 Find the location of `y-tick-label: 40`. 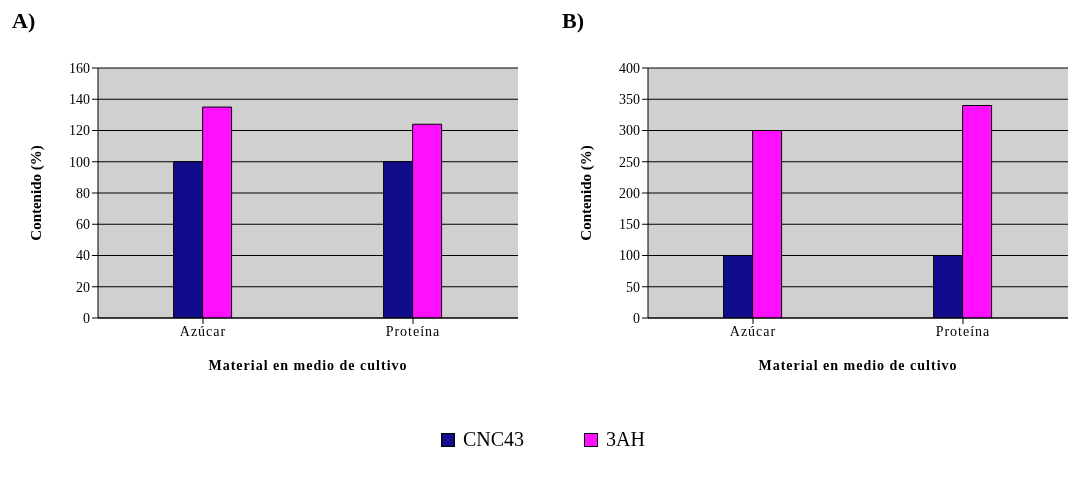

y-tick-label: 40 is located at coordinates (83, 256).